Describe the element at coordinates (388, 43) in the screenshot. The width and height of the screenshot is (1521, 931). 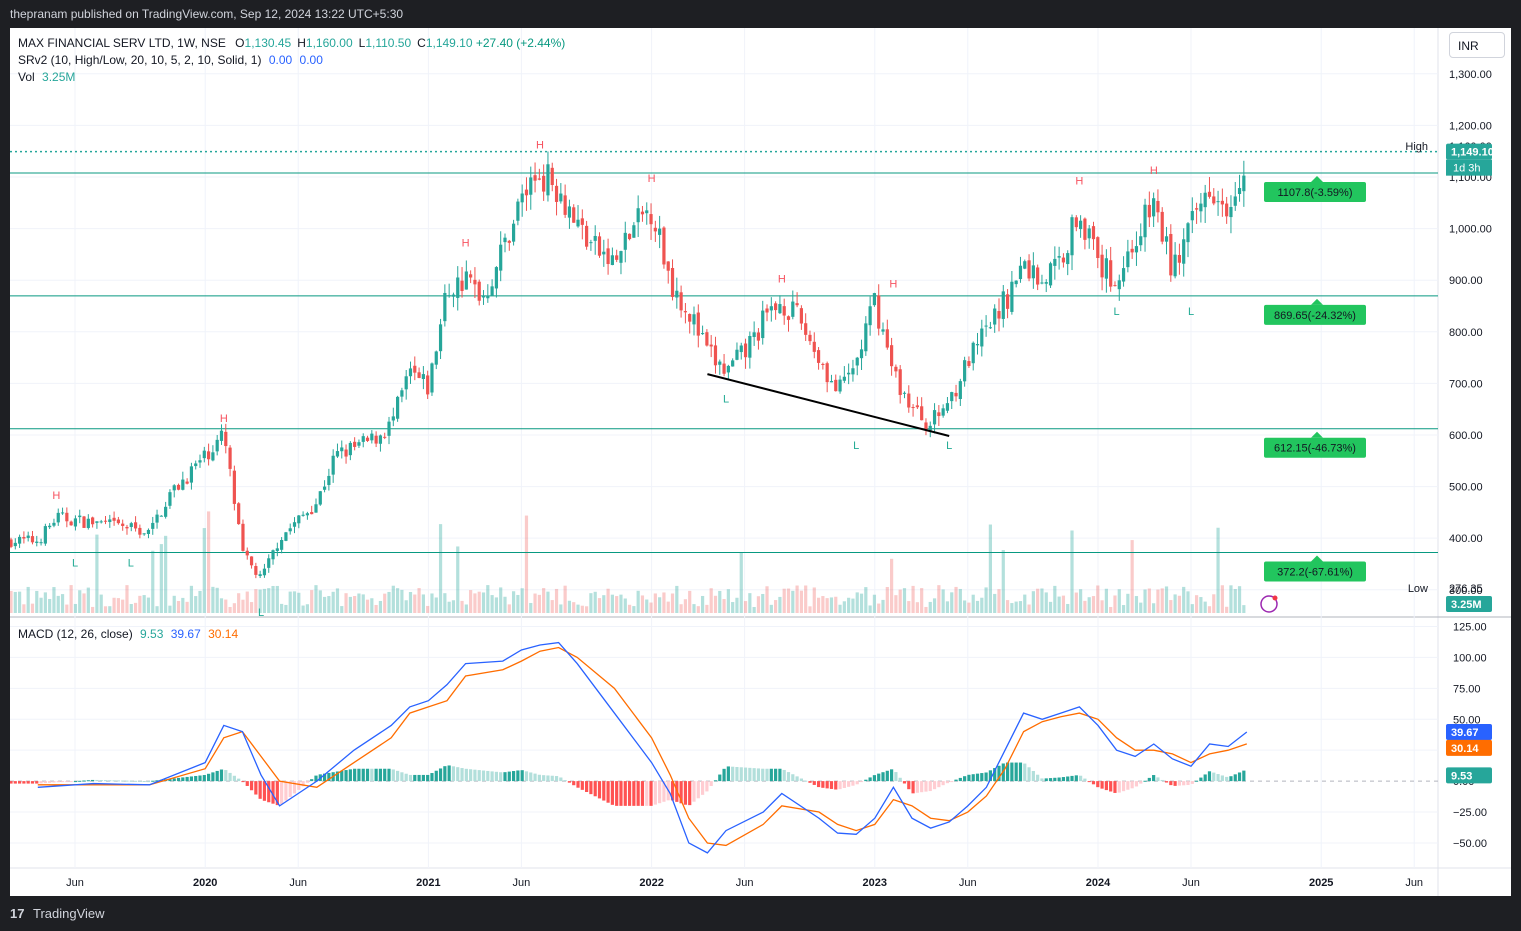
I see `ohlc-value: 1,110.50` at that location.